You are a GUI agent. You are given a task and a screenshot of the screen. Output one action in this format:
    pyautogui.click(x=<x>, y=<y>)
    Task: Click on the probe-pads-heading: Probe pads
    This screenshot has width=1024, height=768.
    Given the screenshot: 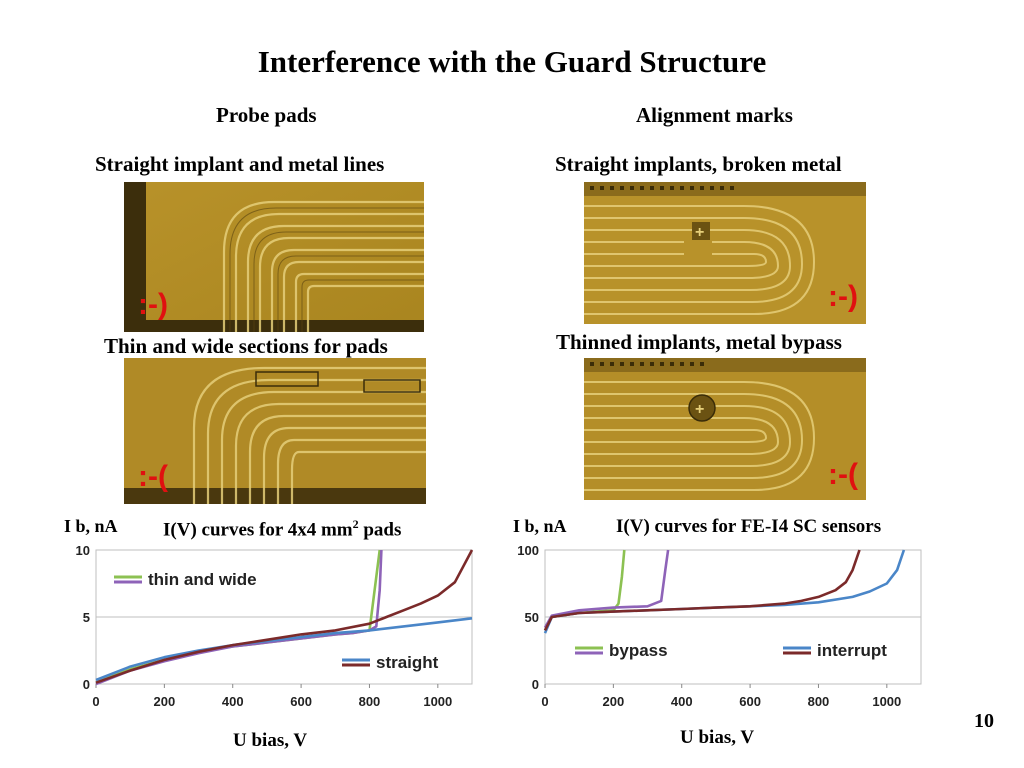 What is the action you would take?
    pyautogui.click(x=266, y=115)
    